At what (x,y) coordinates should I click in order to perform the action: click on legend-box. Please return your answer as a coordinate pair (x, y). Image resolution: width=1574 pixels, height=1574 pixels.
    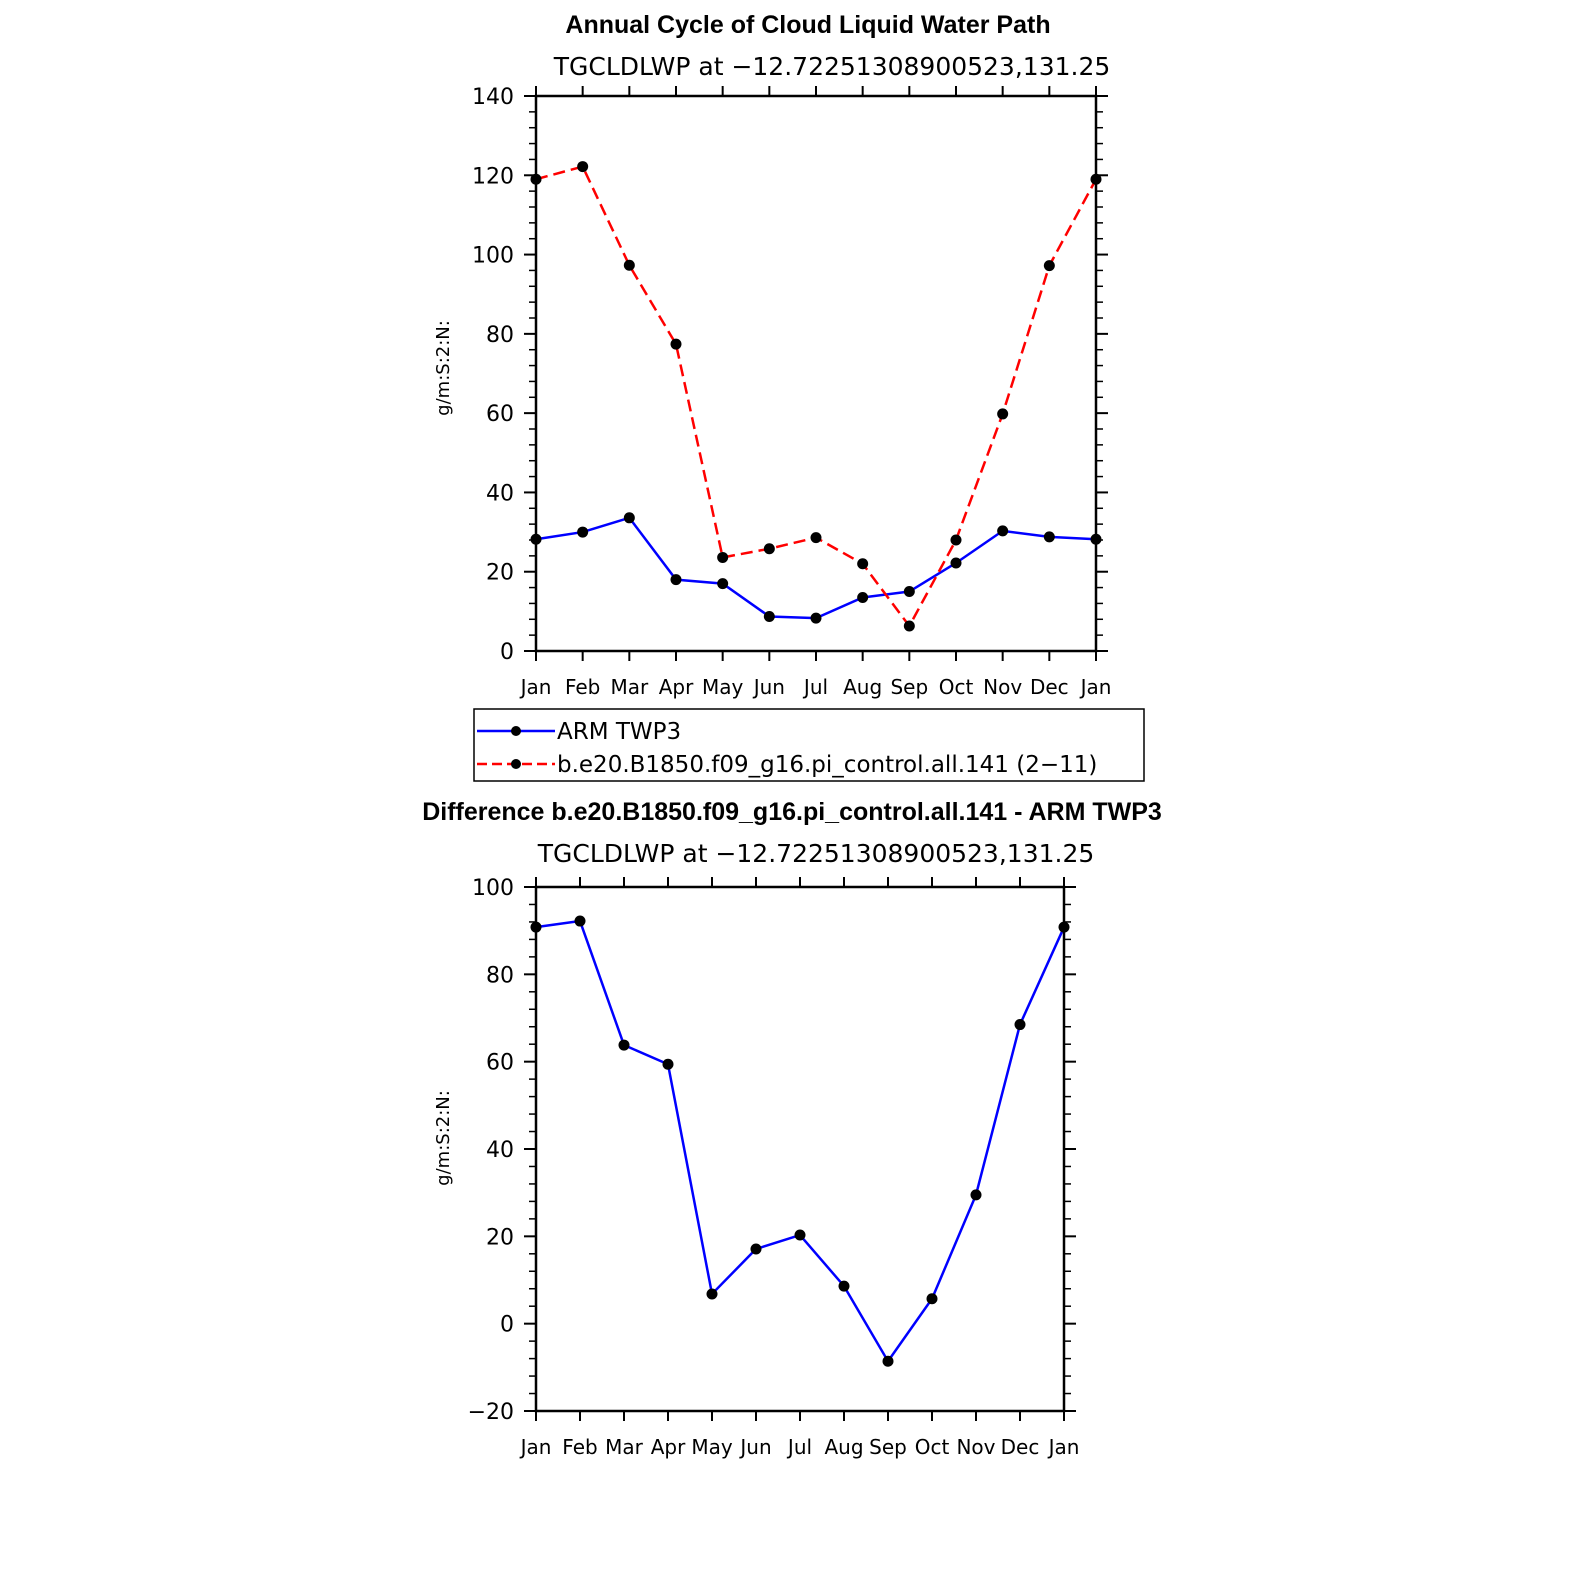
    Looking at the image, I should click on (809, 745).